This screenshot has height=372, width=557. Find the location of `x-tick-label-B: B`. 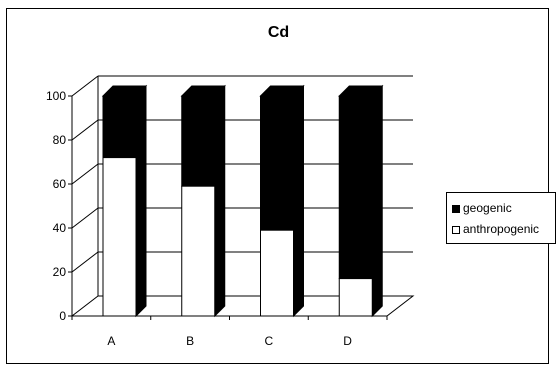

x-tick-label-B: B is located at coordinates (190, 341).